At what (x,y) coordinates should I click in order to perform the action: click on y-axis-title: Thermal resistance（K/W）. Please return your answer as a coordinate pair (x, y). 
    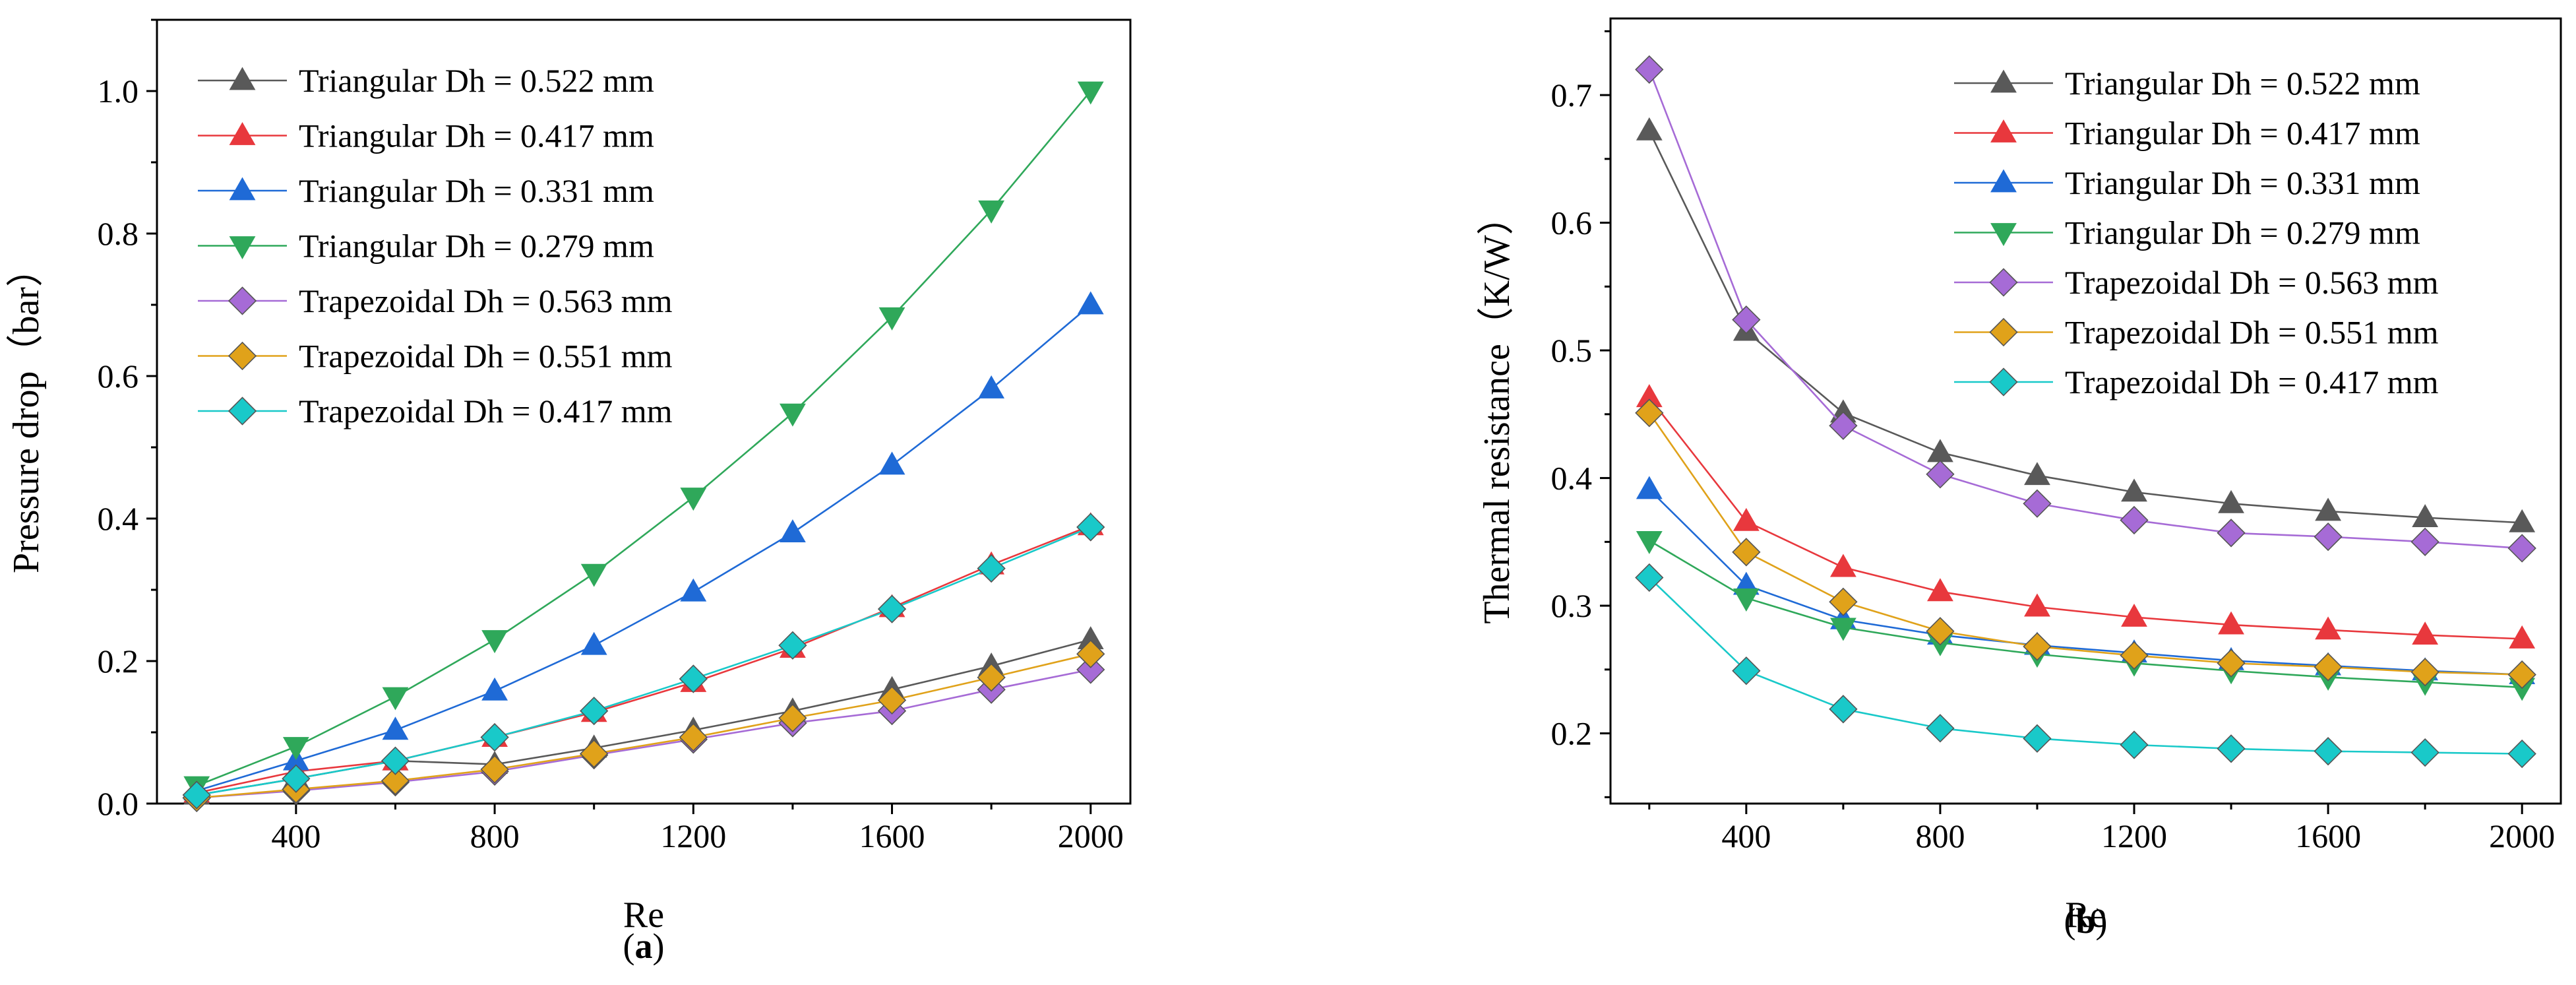
    Looking at the image, I should click on (1497, 411).